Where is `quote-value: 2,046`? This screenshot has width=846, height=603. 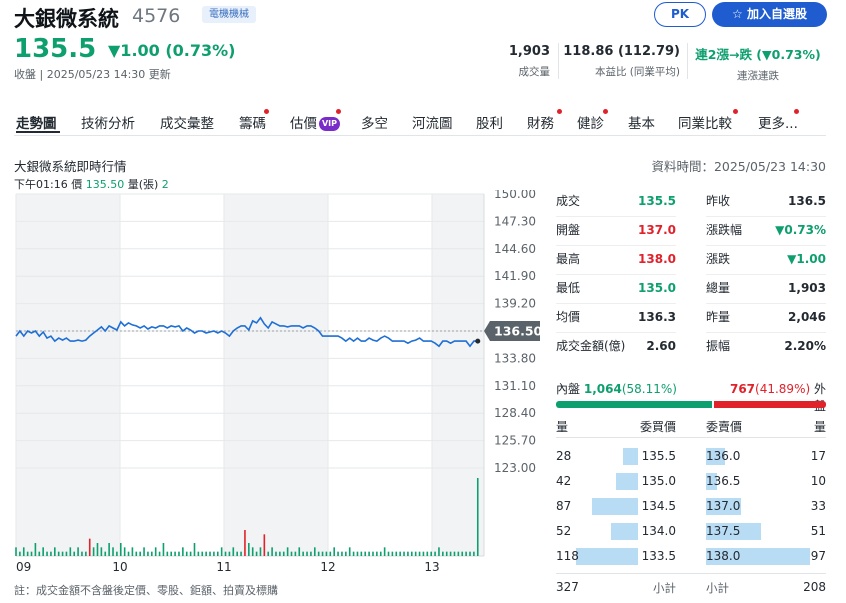
quote-value: 2,046 is located at coordinates (807, 317).